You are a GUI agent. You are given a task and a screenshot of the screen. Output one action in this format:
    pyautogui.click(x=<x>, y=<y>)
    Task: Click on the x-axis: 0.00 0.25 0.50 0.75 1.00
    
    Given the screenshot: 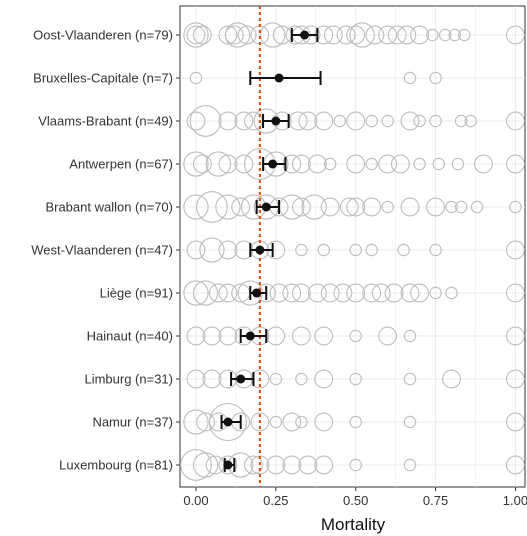 What is the action you would take?
    pyautogui.click(x=355, y=497)
    